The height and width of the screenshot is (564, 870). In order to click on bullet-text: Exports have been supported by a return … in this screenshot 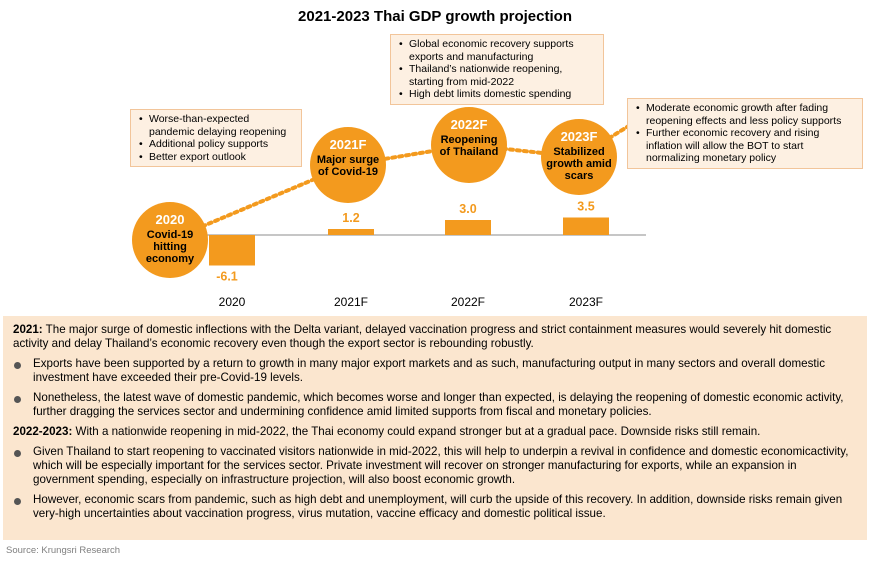, I will do `click(429, 370)`.